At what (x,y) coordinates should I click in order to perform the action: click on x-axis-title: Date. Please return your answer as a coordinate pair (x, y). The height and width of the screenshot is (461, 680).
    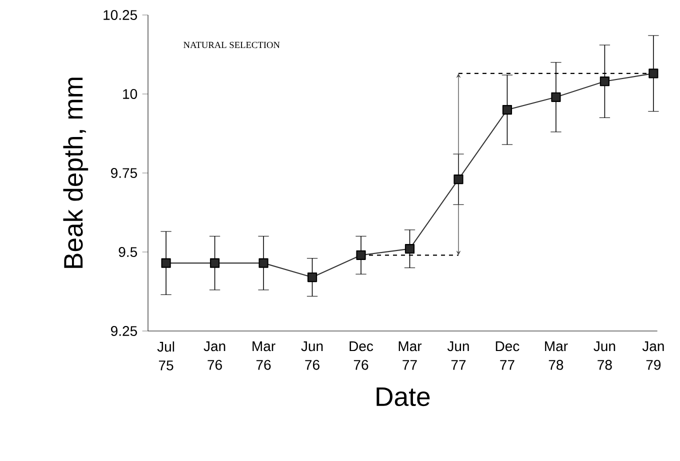
    Looking at the image, I should click on (403, 397).